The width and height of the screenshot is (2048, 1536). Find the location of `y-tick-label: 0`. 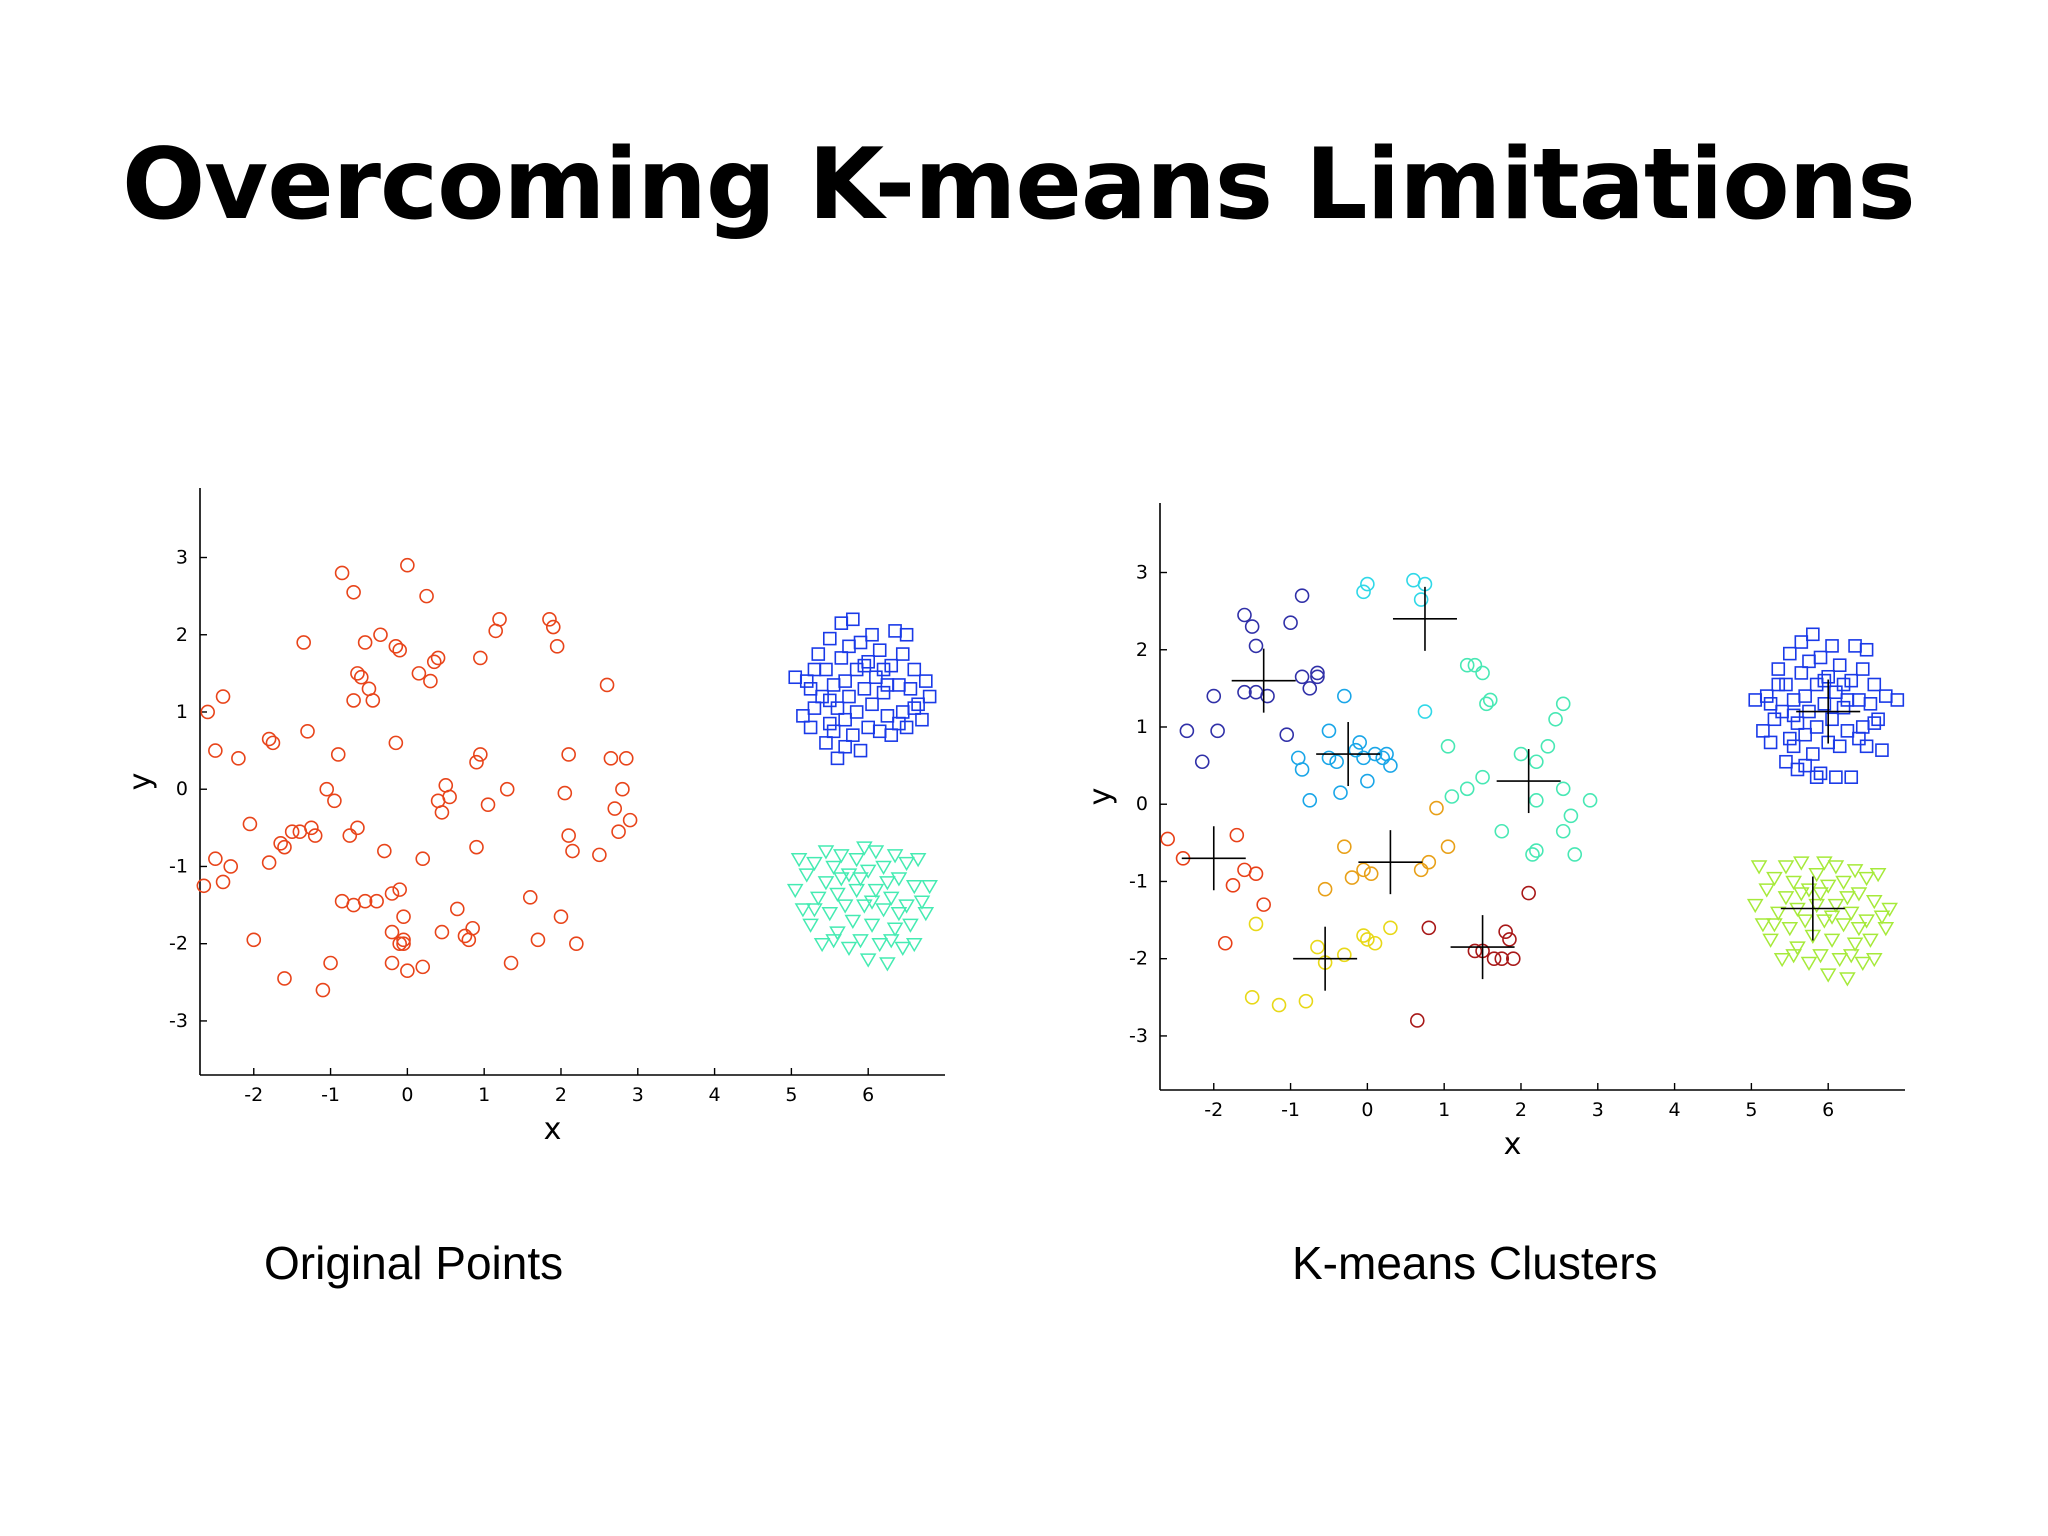

y-tick-label: 0 is located at coordinates (182, 789).